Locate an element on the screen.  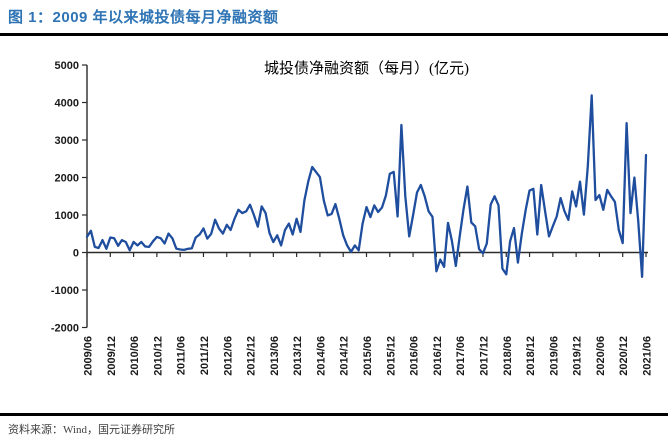
x-tick-label: 2011/12 is located at coordinates (205, 355).